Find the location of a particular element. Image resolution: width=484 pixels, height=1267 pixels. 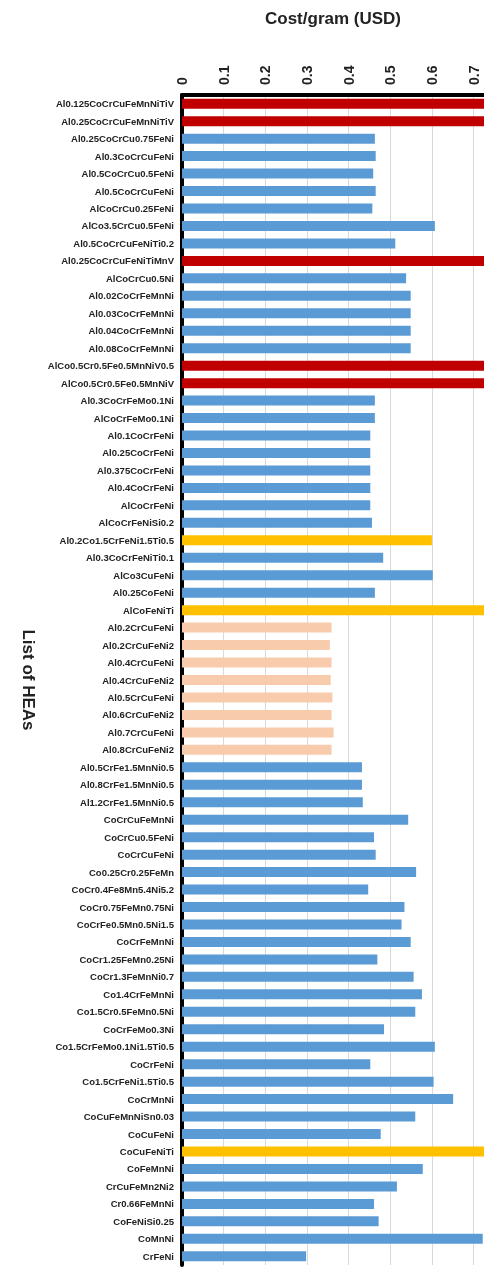

y-tick-label: Al0.5CoCrCuFeNi is located at coordinates (134, 191).